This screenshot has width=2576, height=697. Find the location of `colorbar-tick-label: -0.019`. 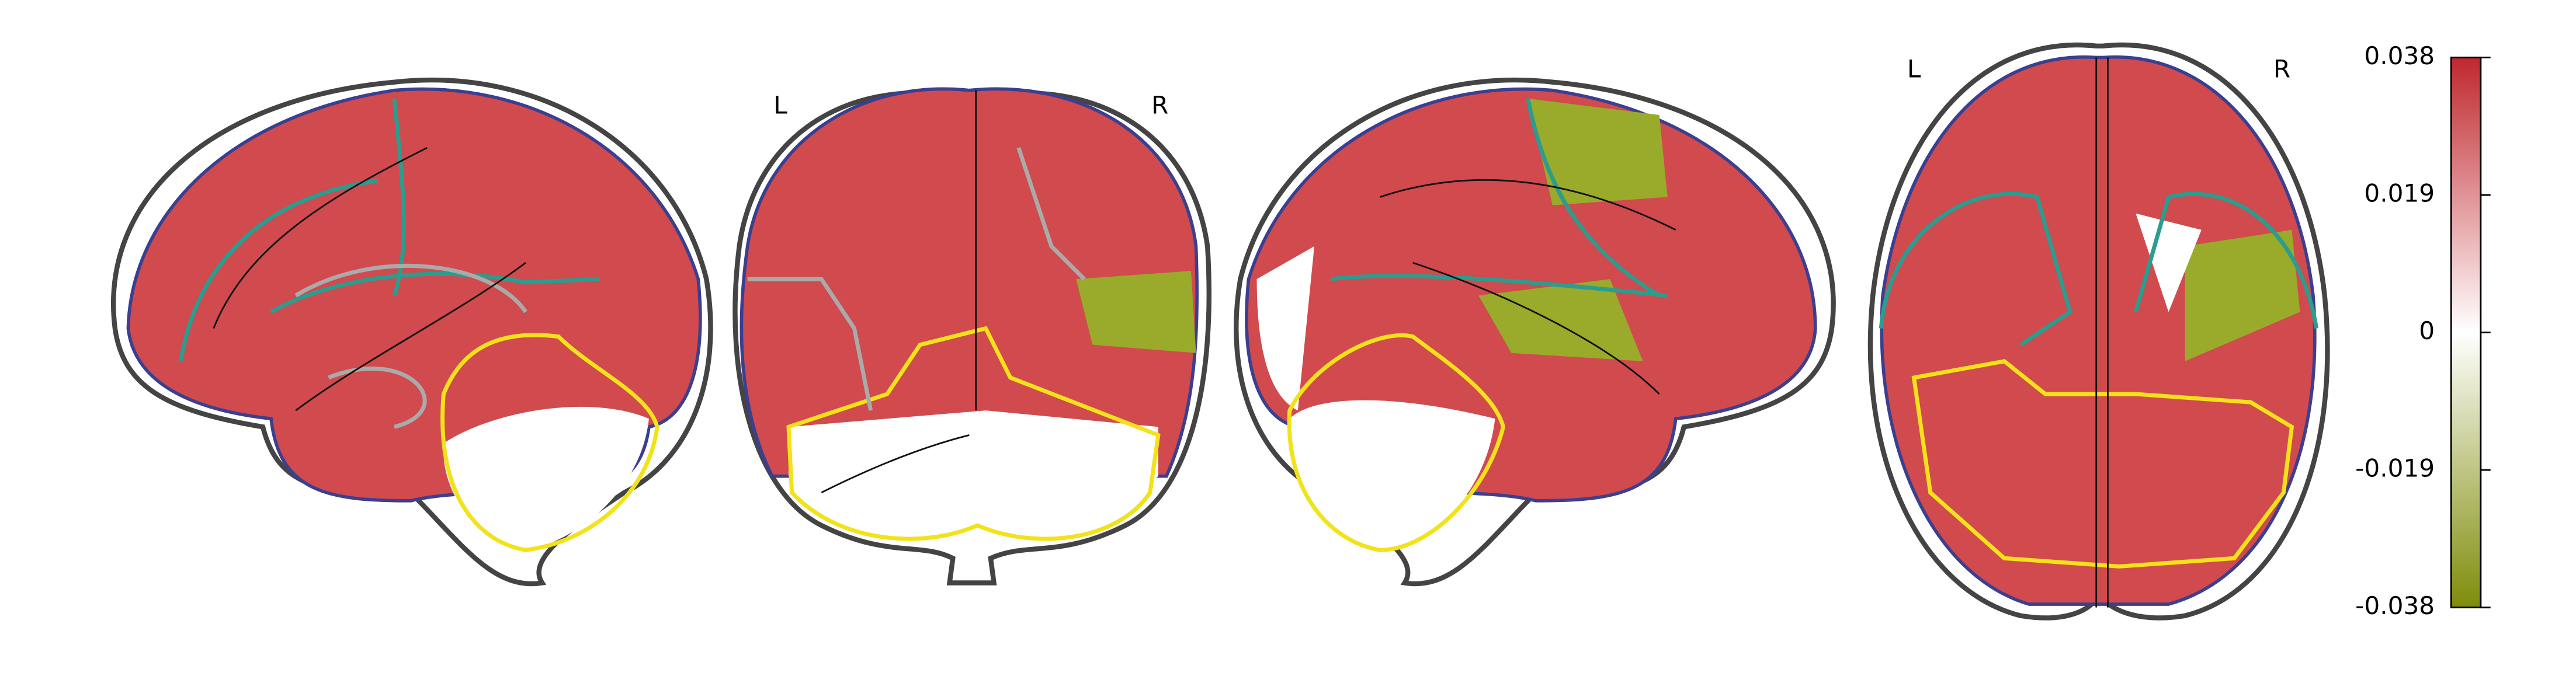

colorbar-tick-label: -0.019 is located at coordinates (2395, 468).